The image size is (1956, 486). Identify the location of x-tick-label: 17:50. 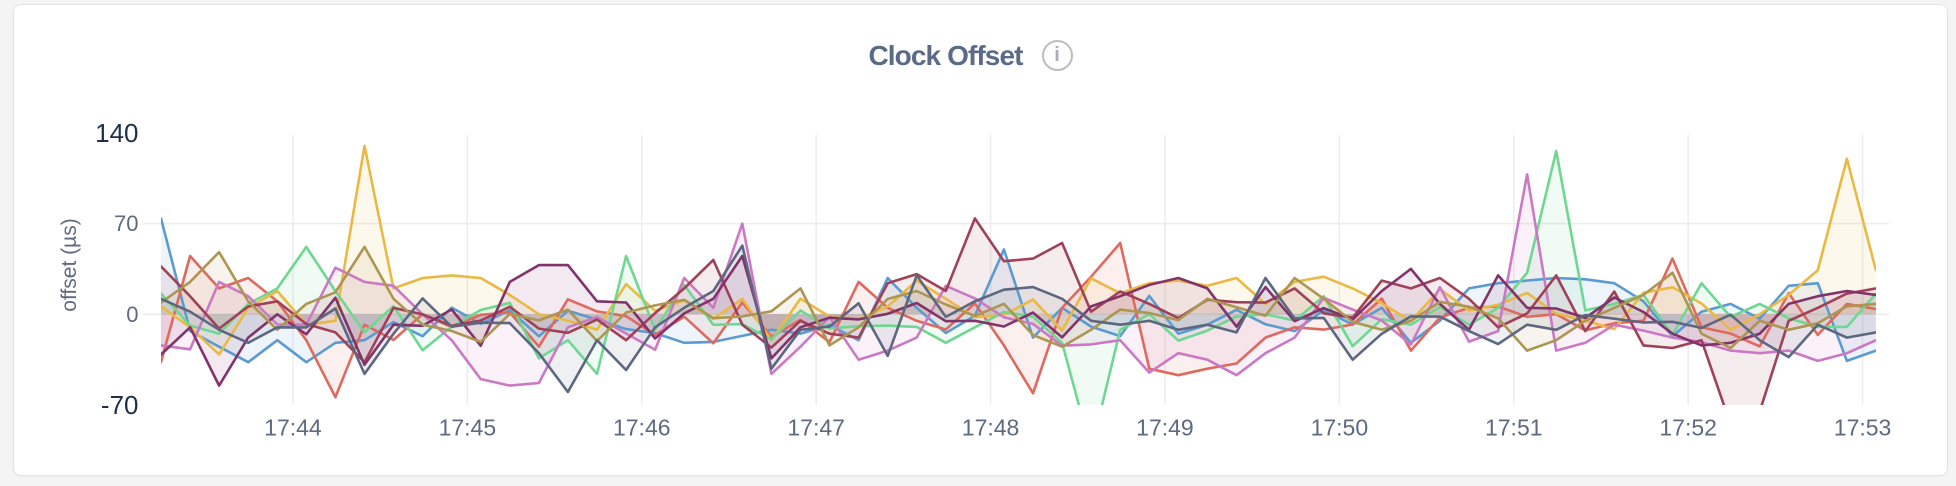
(1340, 428).